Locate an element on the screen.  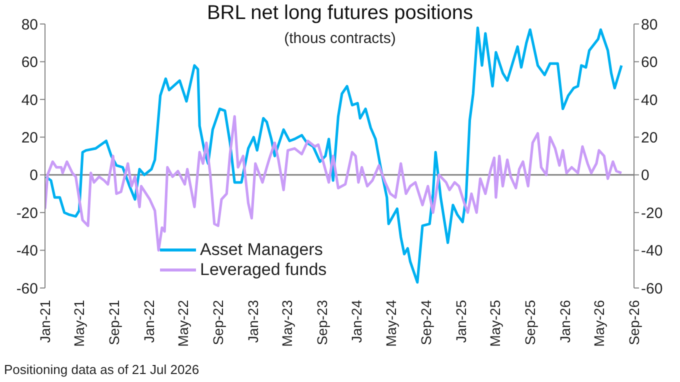
chart-subtitle: (thous contracts) is located at coordinates (340, 38).